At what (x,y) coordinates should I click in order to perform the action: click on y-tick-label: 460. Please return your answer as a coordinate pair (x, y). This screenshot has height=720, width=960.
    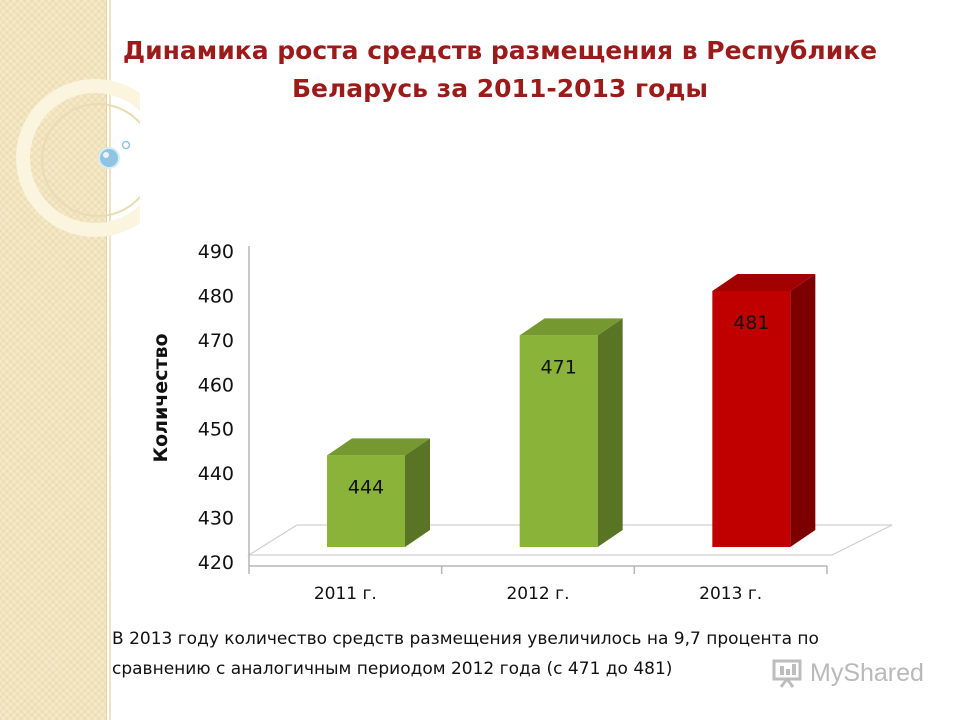
    Looking at the image, I should click on (216, 385).